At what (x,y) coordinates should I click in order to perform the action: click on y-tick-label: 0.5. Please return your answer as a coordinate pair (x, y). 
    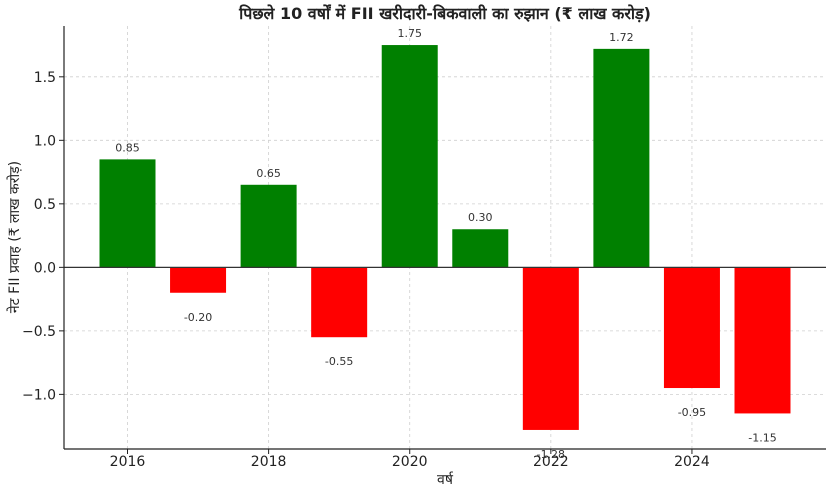
    Looking at the image, I should click on (45, 205).